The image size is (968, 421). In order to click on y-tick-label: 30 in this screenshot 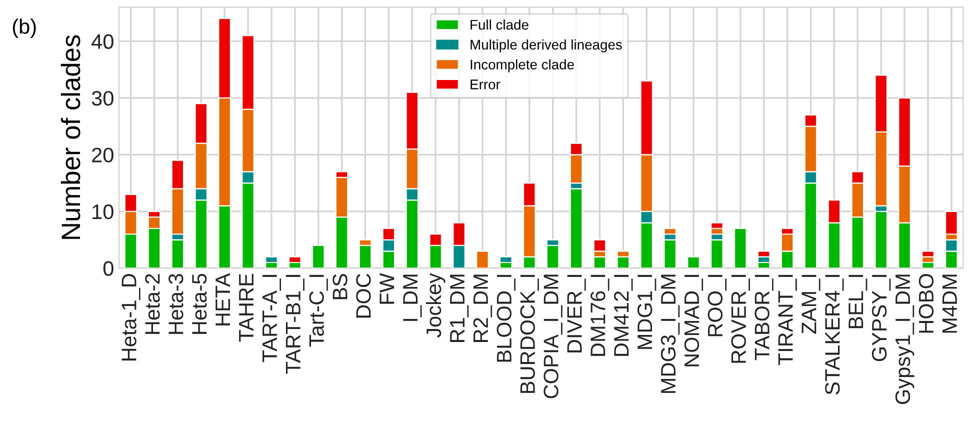, I will do `click(103, 98)`.